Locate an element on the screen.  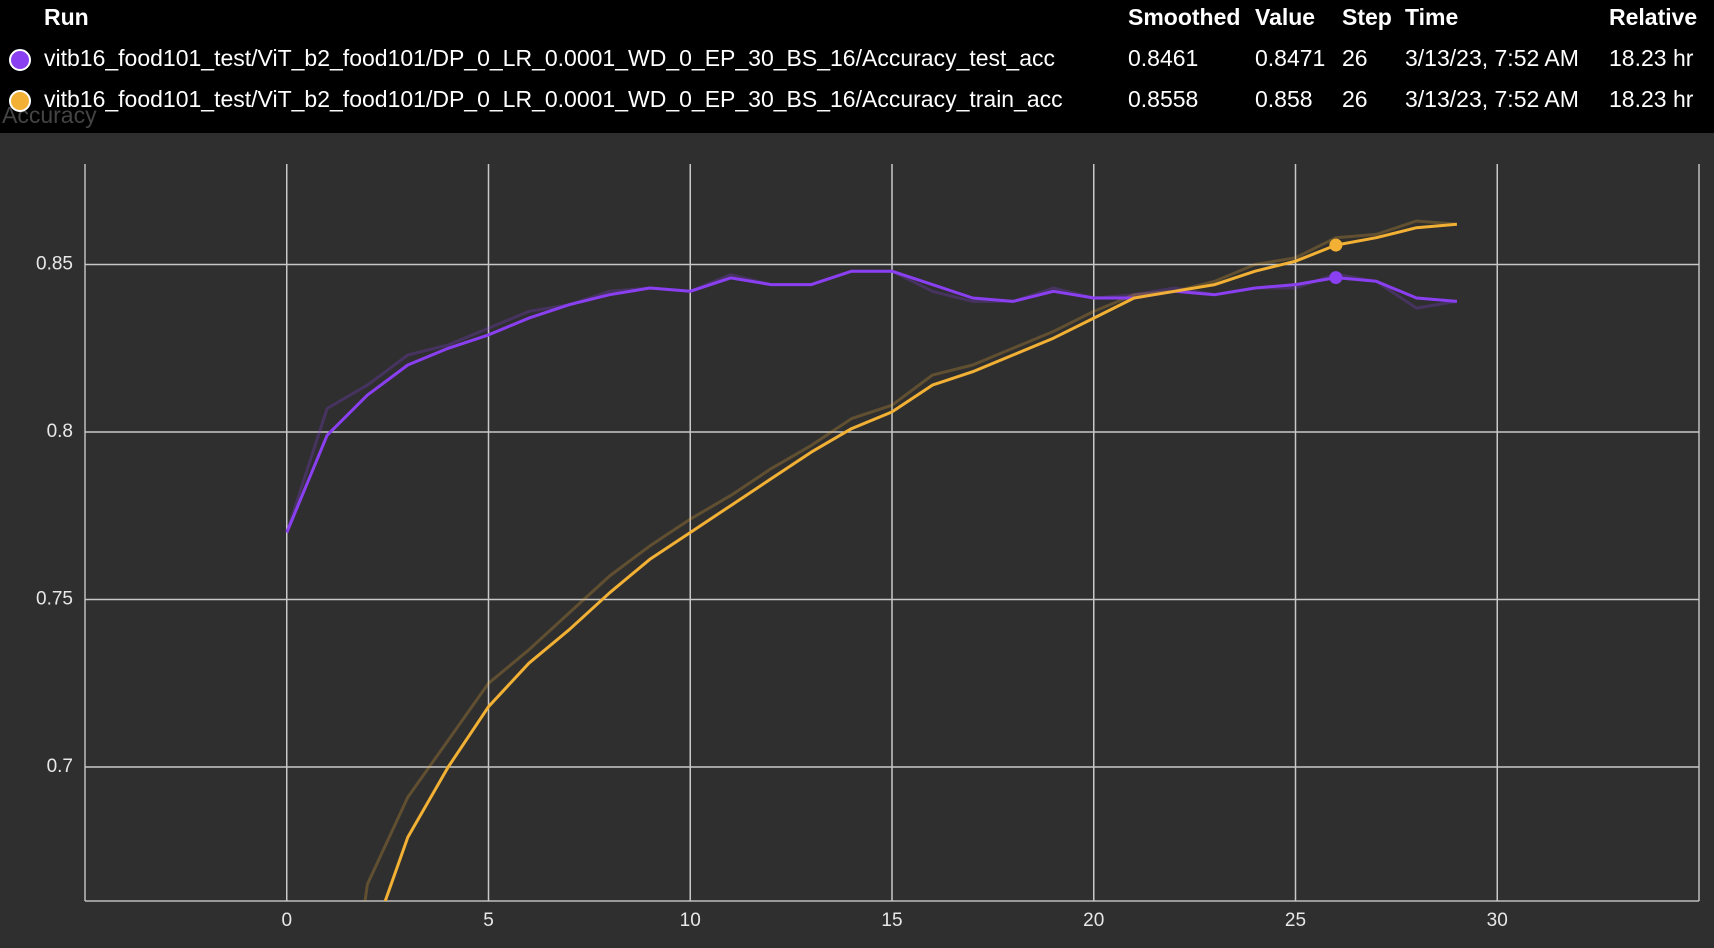
column-header: Step is located at coordinates (1367, 17).